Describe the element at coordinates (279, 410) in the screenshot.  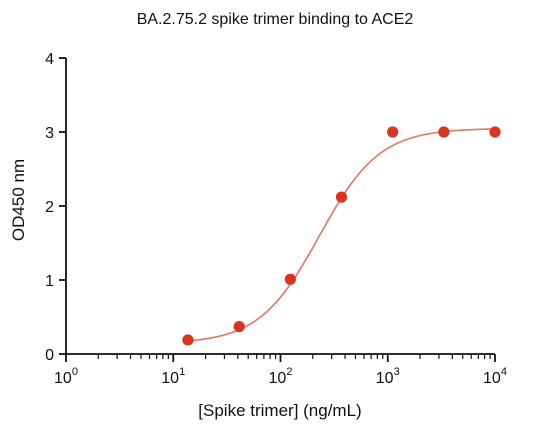
I see `x-axis-label: [Spike trimer] (ng/mL)` at that location.